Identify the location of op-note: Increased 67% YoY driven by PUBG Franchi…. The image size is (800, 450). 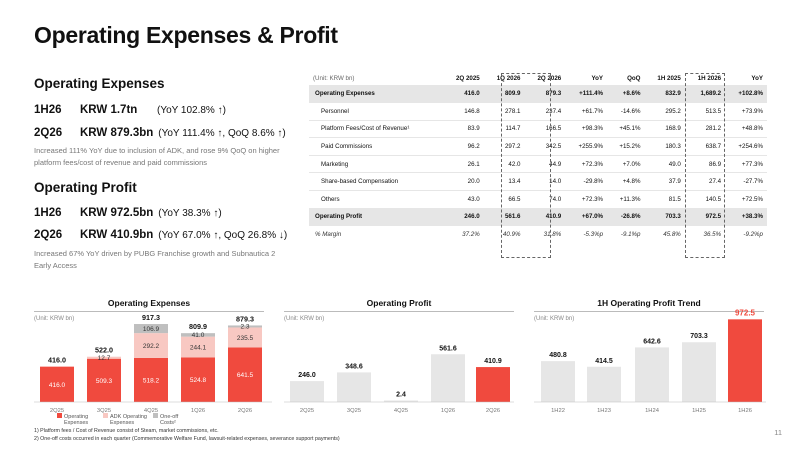
(155, 259).